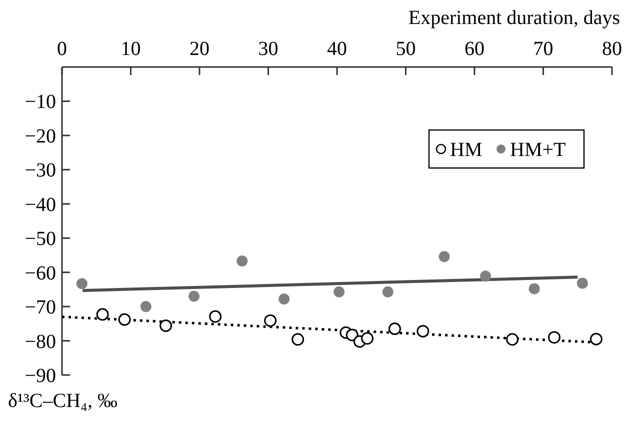 The height and width of the screenshot is (427, 632). What do you see at coordinates (514, 18) in the screenshot?
I see `x-axis-title: Experiment duration, days` at bounding box center [514, 18].